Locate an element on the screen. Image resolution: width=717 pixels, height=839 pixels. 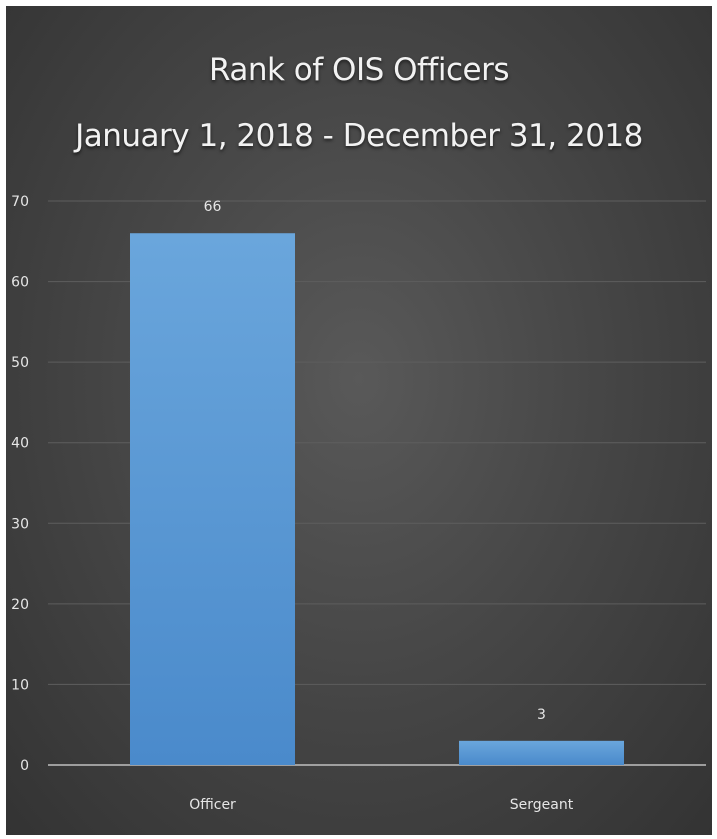
chart-subtitle: January 1, 2018 - December 31, 2018 is located at coordinates (359, 136).